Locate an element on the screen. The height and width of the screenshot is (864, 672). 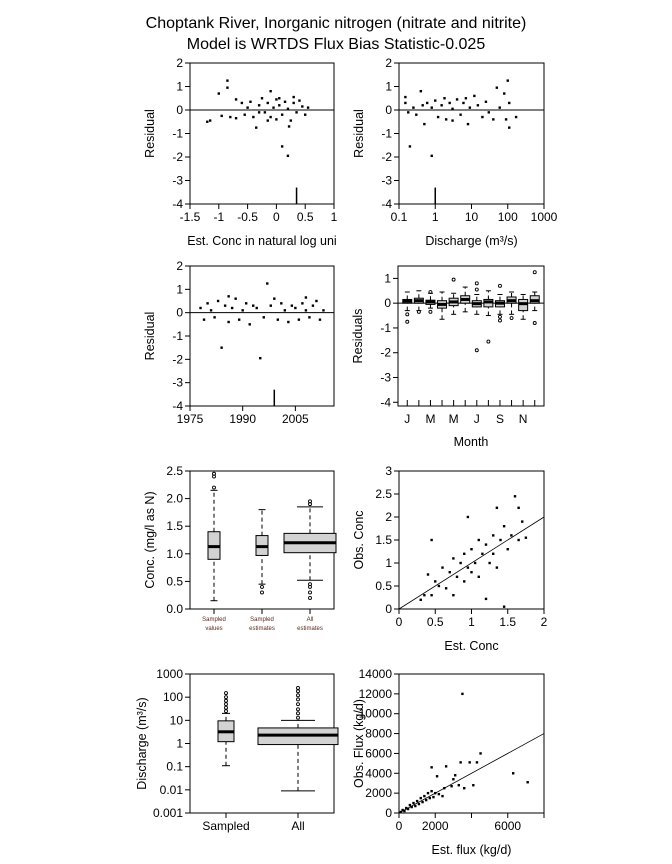
x-tick-label: 10 is located at coordinates (472, 217).